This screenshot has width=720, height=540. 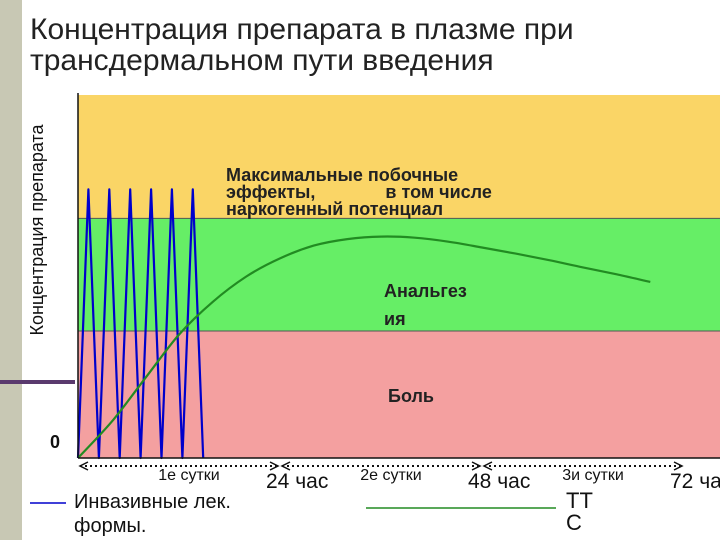 What do you see at coordinates (579, 500) in the screenshot?
I see `legend-ttc-line-1: TT` at bounding box center [579, 500].